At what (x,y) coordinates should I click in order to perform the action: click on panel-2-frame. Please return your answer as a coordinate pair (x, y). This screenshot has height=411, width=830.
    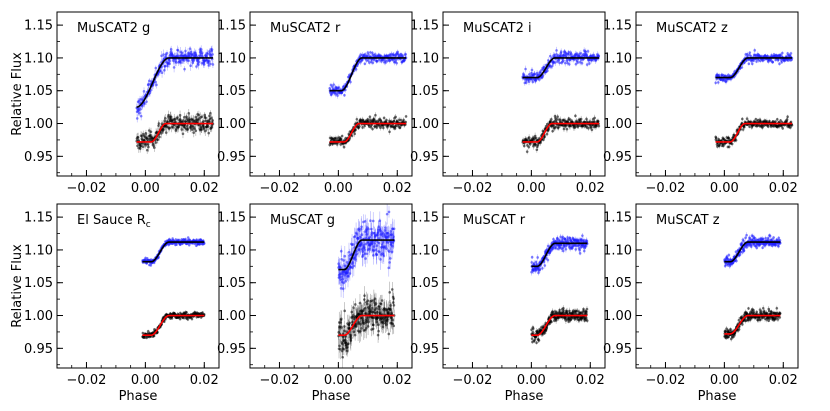
    Looking at the image, I should click on (331, 94).